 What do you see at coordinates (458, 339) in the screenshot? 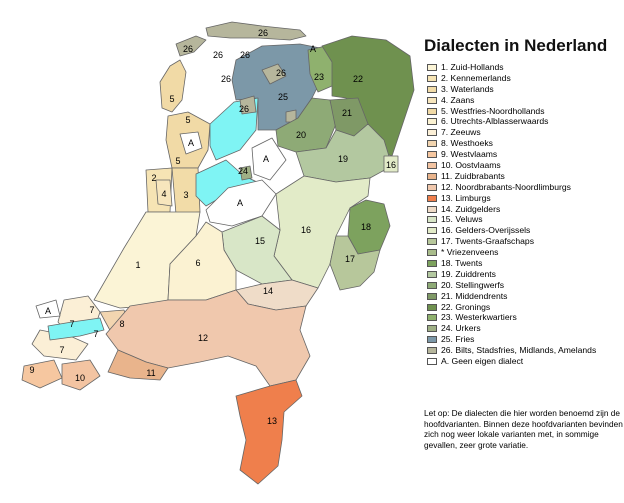
I see `legend-label: 25. Fries` at bounding box center [458, 339].